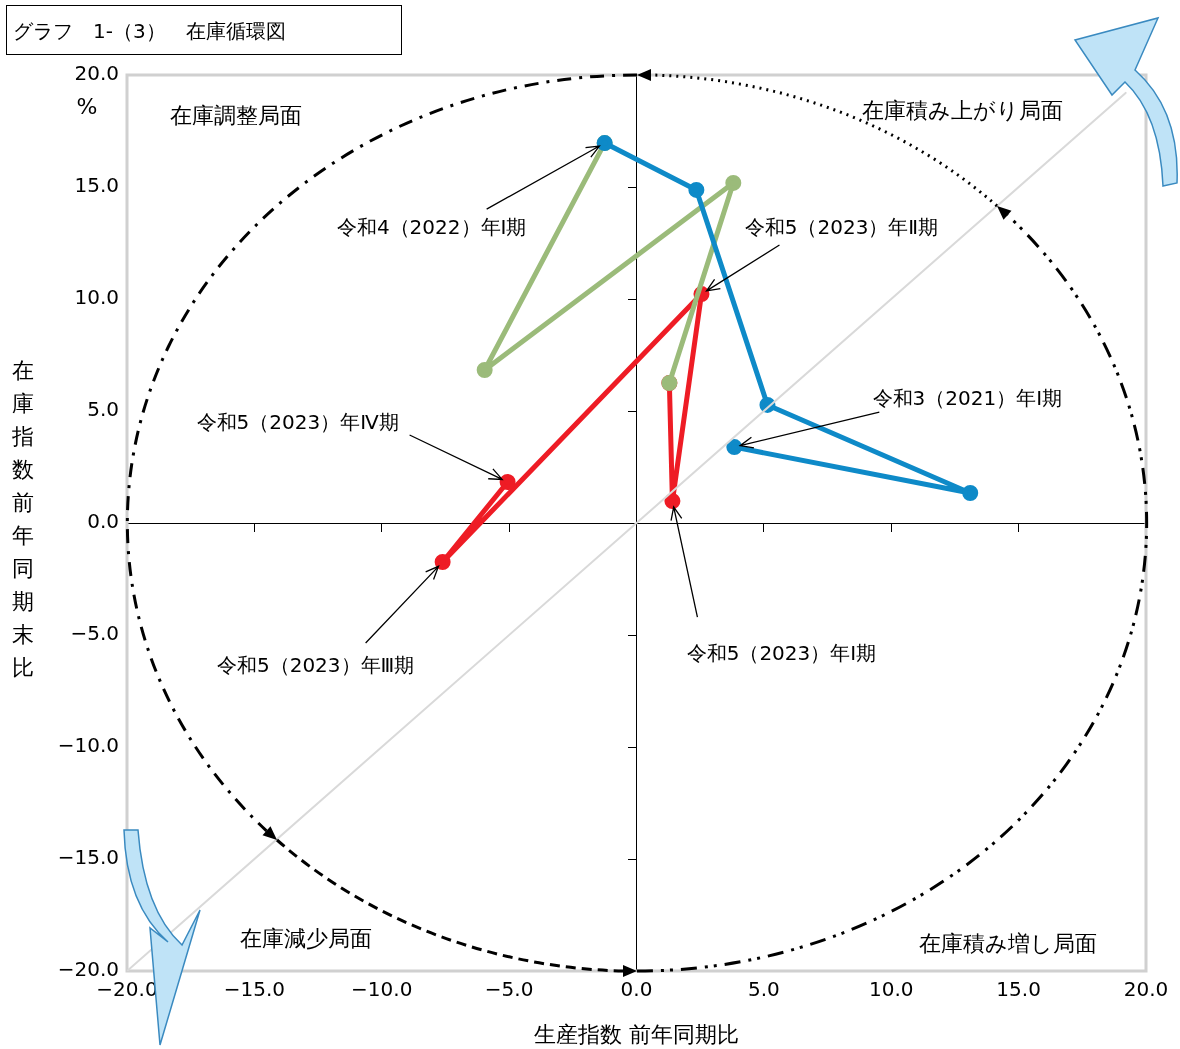 This screenshot has width=1180, height=1049. Describe the element at coordinates (297, 422) in the screenshot. I see `annotation: 令和5（2023）年Ⅳ期` at that location.